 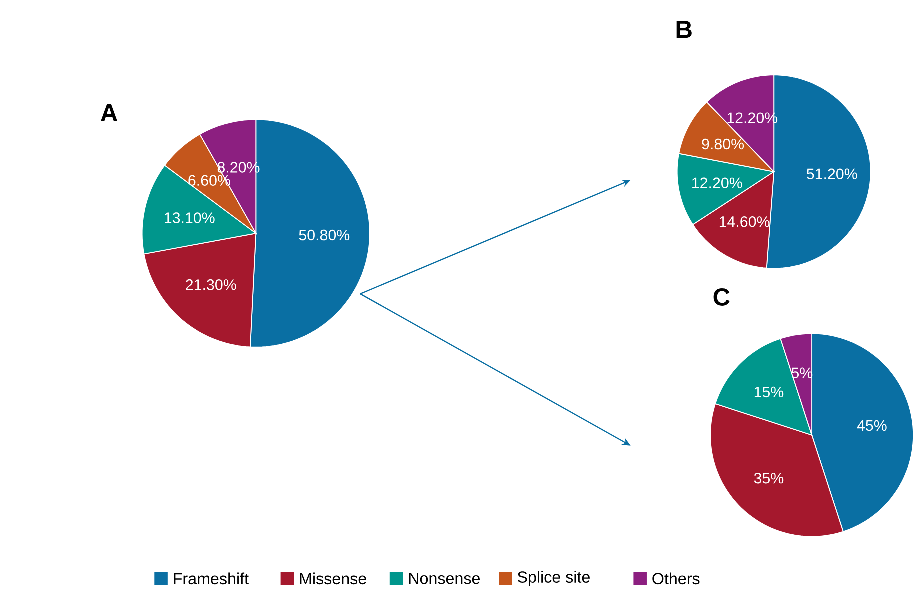 I want to click on chart-title: A, so click(x=109, y=113).